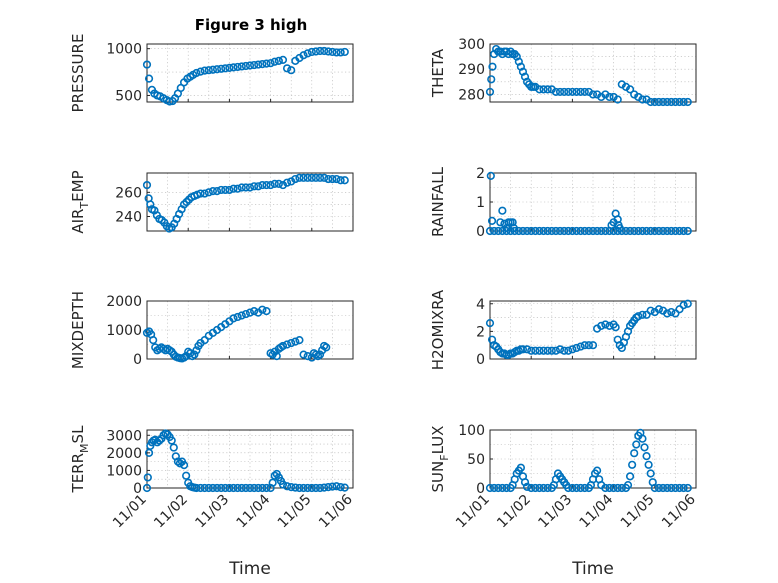  I want to click on axes-frame, so click(593, 73).